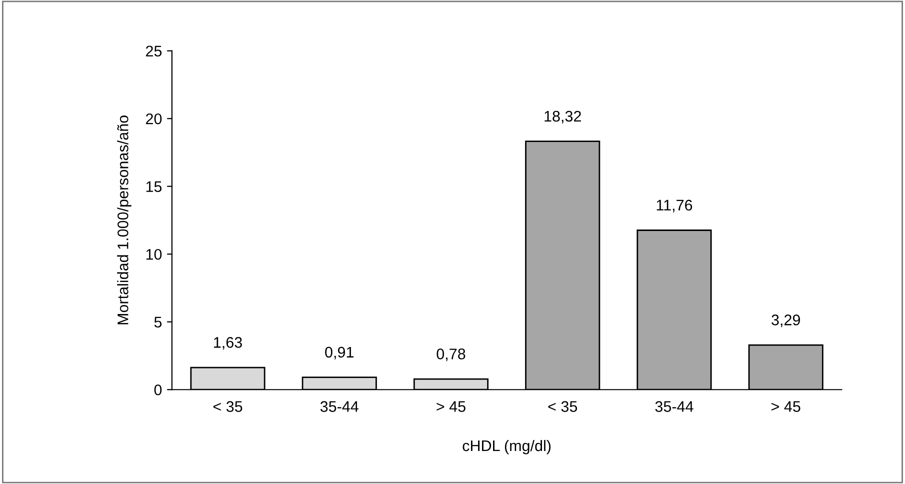 The height and width of the screenshot is (484, 905). I want to click on y-tick-label: 20, so click(154, 118).